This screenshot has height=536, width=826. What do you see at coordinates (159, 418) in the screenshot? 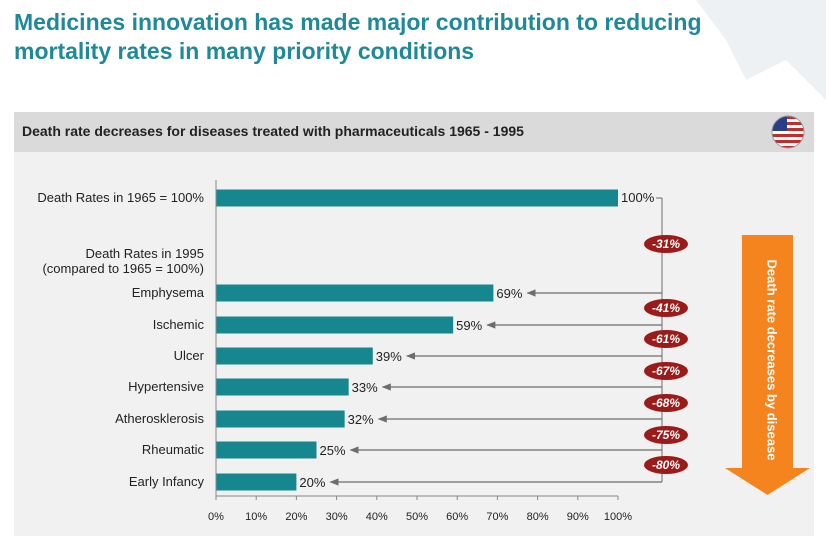
I see `category-label: Atherosklerosis` at bounding box center [159, 418].